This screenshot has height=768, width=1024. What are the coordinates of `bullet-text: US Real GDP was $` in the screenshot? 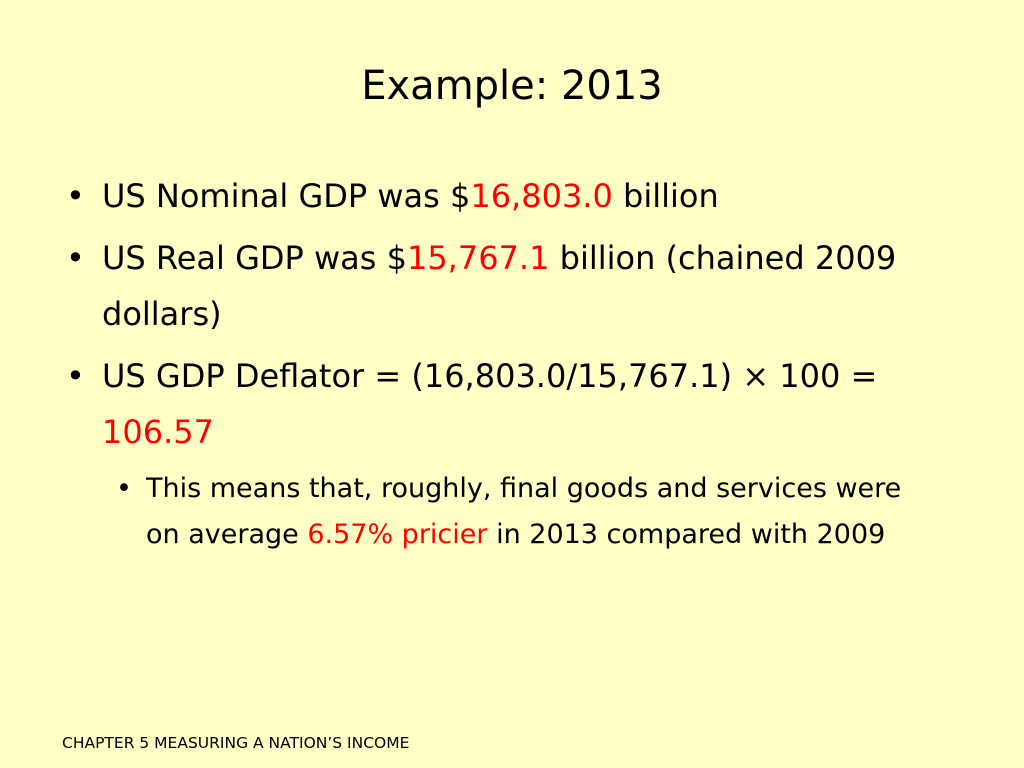 It's located at (254, 258).